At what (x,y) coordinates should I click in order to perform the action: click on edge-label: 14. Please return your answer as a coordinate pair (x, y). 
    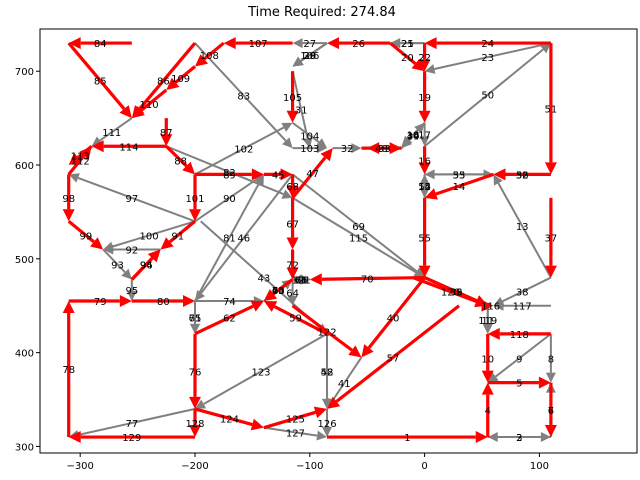
    Looking at the image, I should click on (459, 187).